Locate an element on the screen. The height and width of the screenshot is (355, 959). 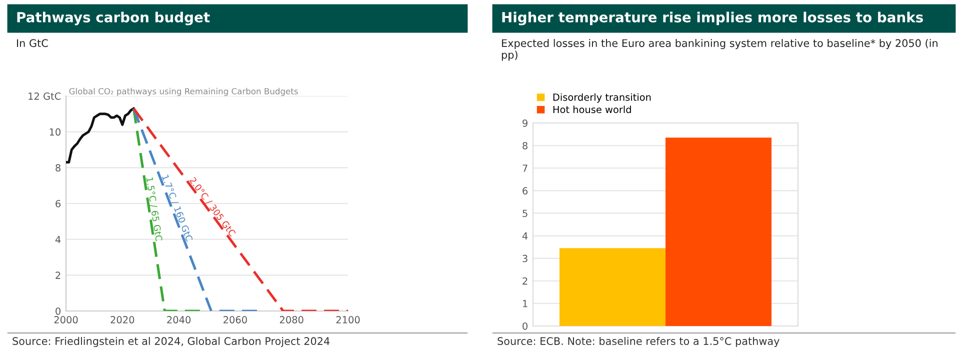
y-tick-label: 12 GtC is located at coordinates (44, 96).